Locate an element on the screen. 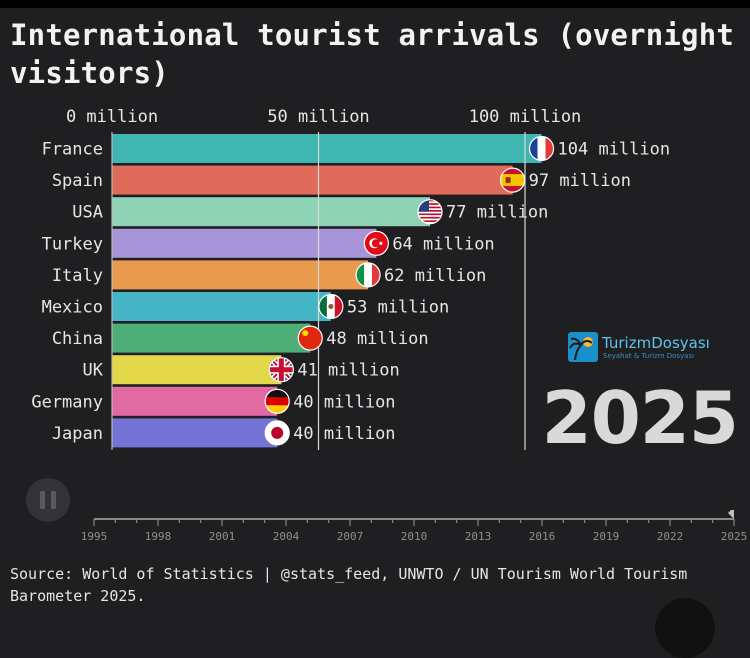  japan-flag-icon is located at coordinates (277, 433).